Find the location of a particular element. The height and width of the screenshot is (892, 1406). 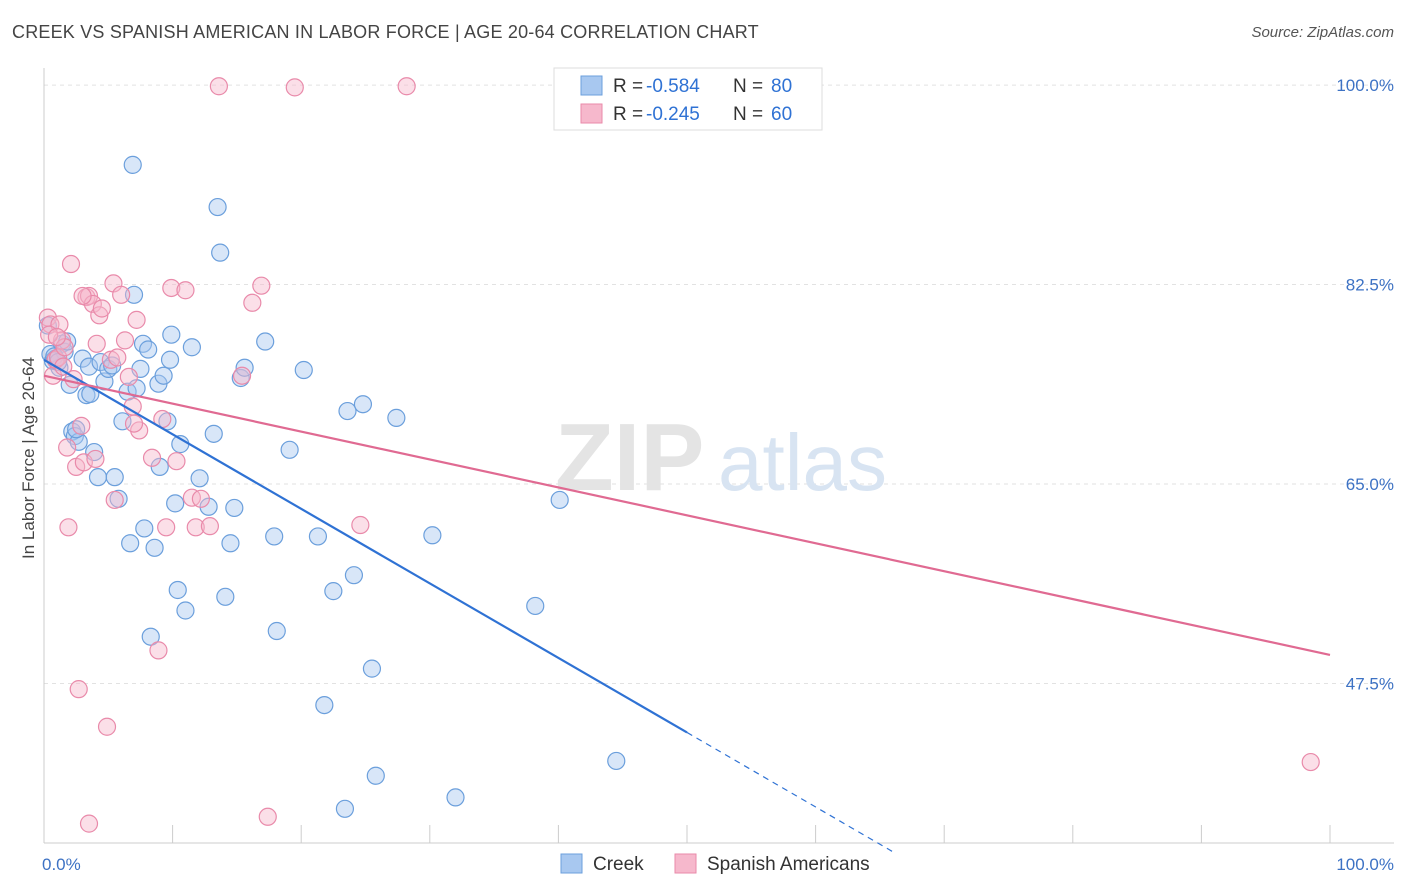

legend-n-value-creek: 80 is located at coordinates (781, 86).